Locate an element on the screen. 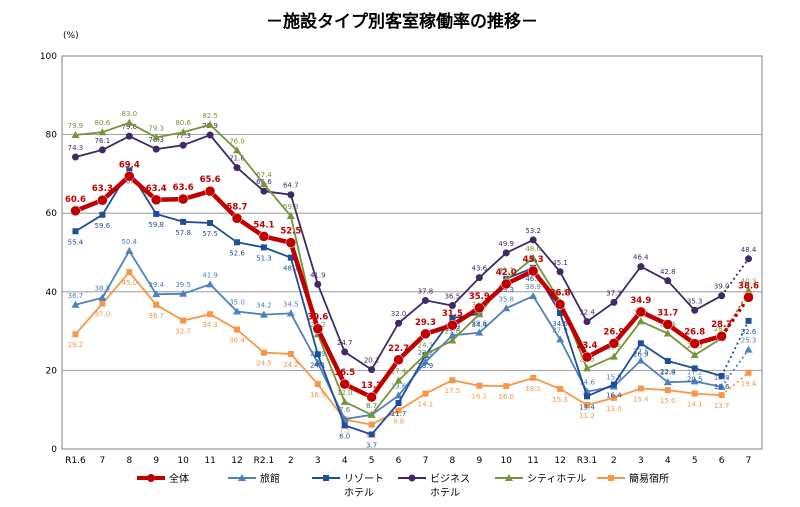 This screenshot has height=507, width=800. data-label: 16.0 is located at coordinates (506, 397).